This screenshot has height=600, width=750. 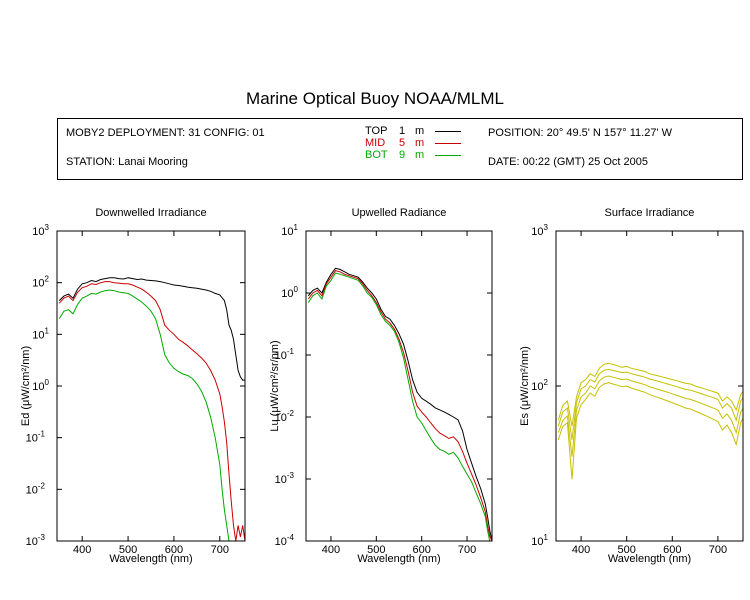 What do you see at coordinates (402, 155) in the screenshot?
I see `legend-depth: 9` at bounding box center [402, 155].